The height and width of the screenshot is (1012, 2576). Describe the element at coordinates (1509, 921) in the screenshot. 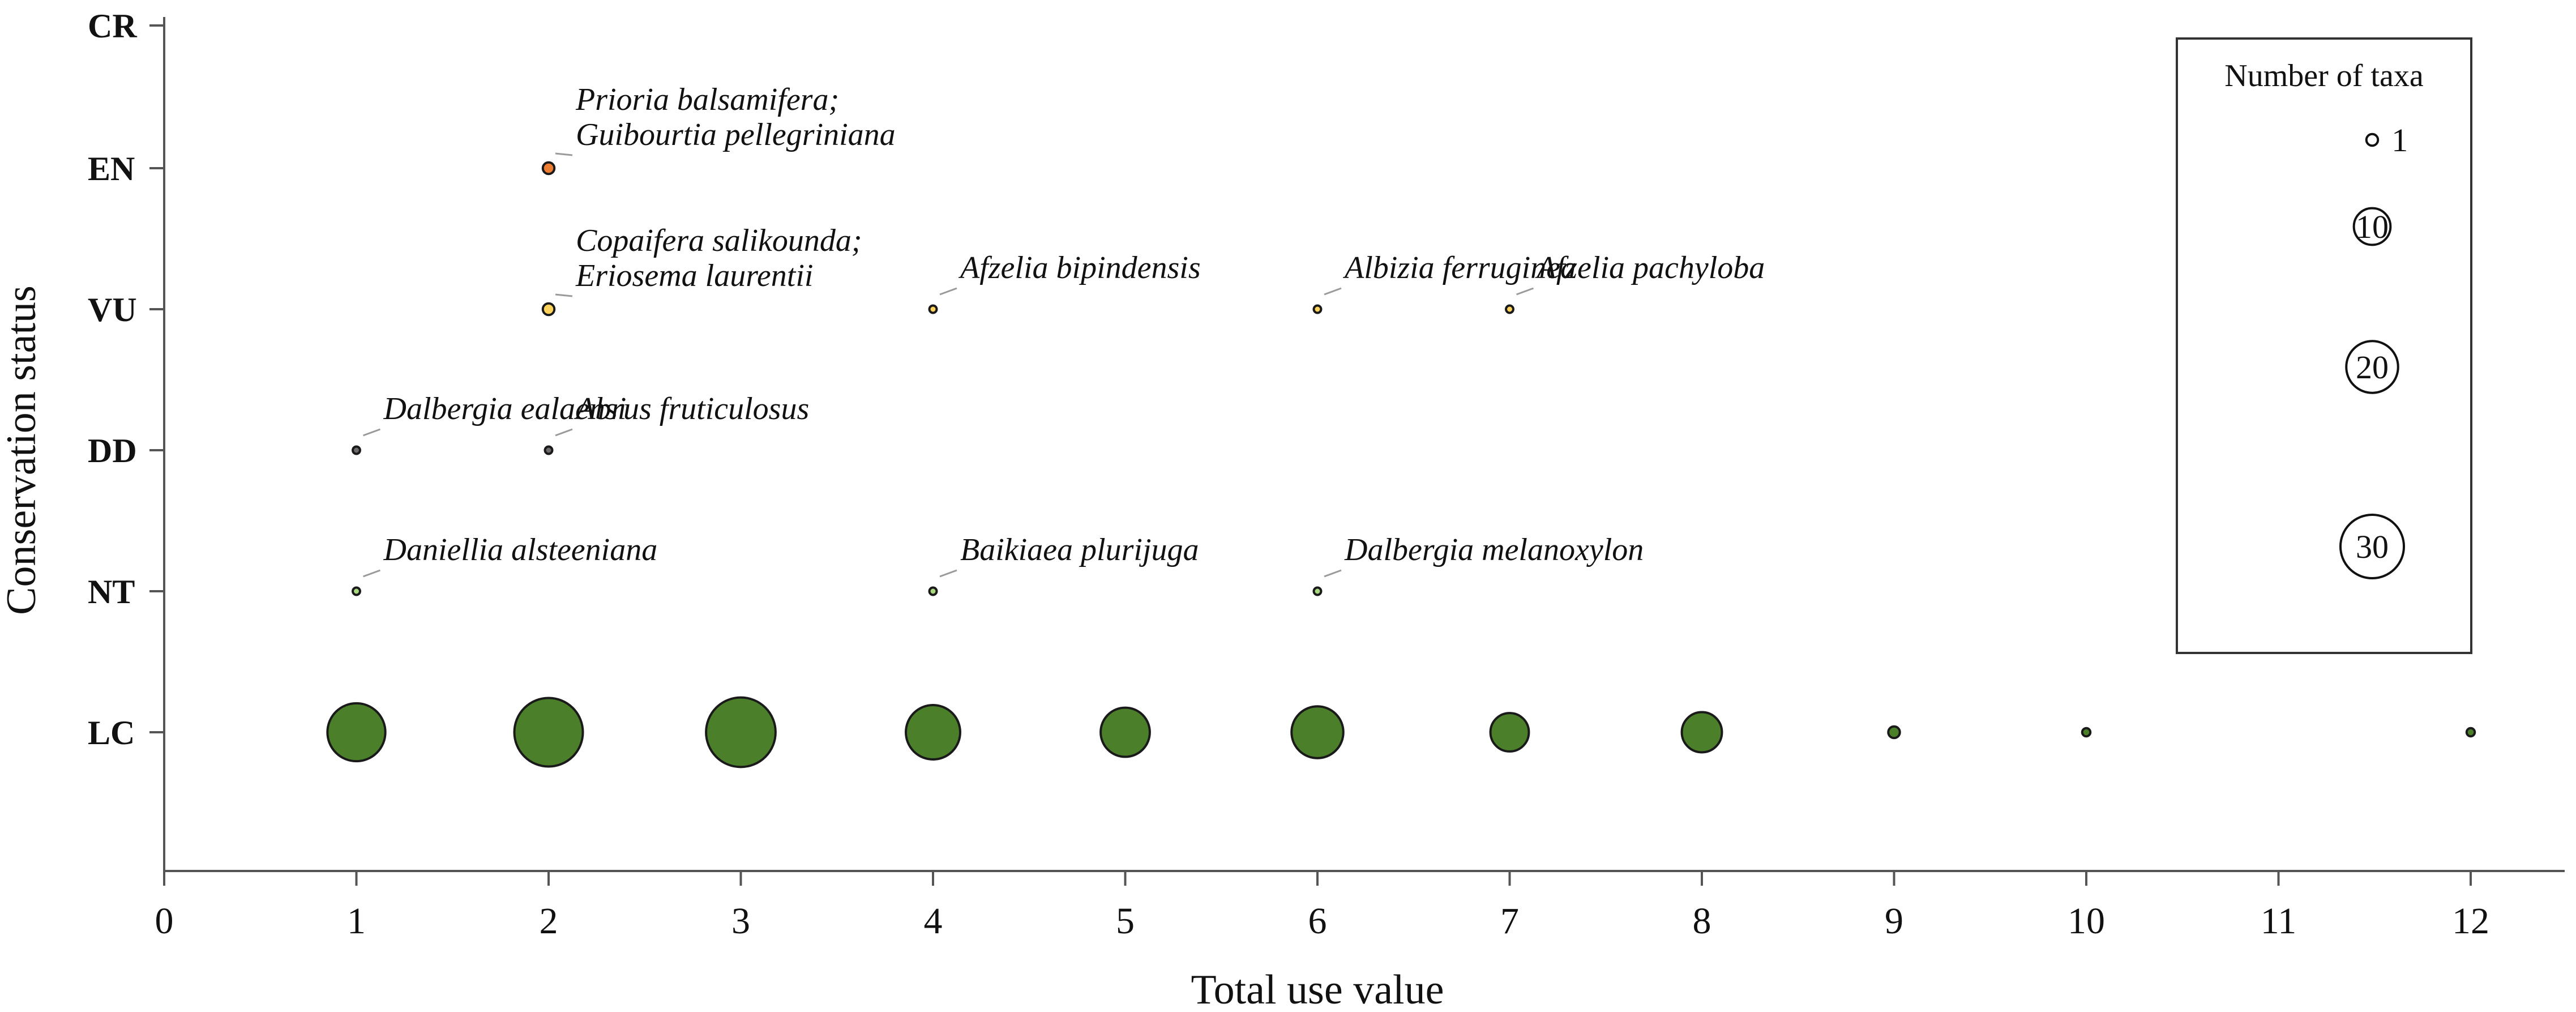

I see `x-tick-label: 7` at that location.